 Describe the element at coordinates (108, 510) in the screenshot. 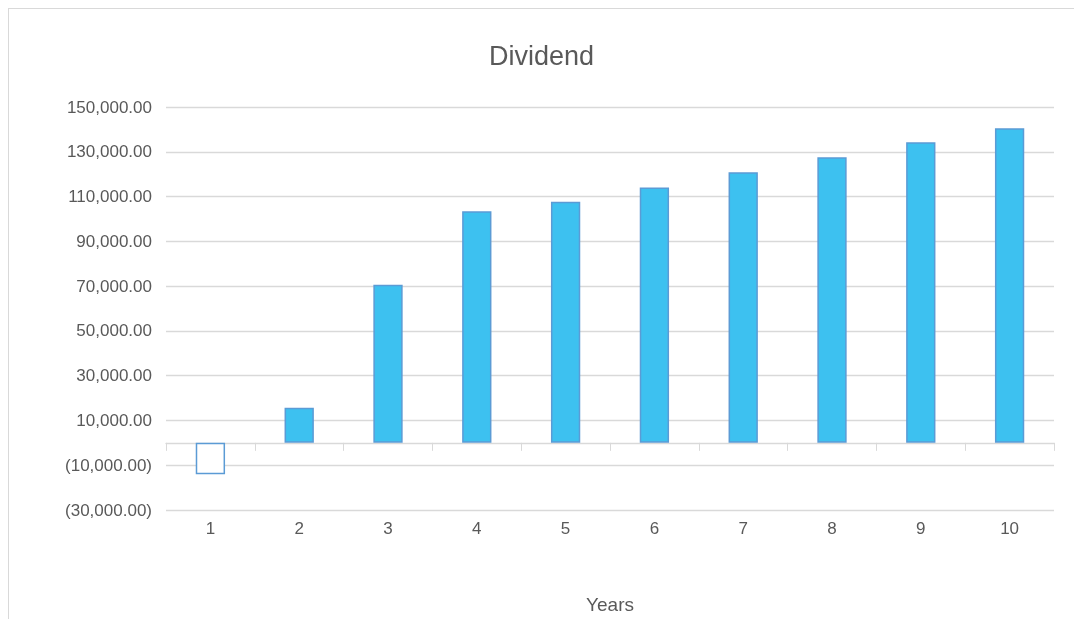

I see `y-tick-label: (30,000.00)` at that location.